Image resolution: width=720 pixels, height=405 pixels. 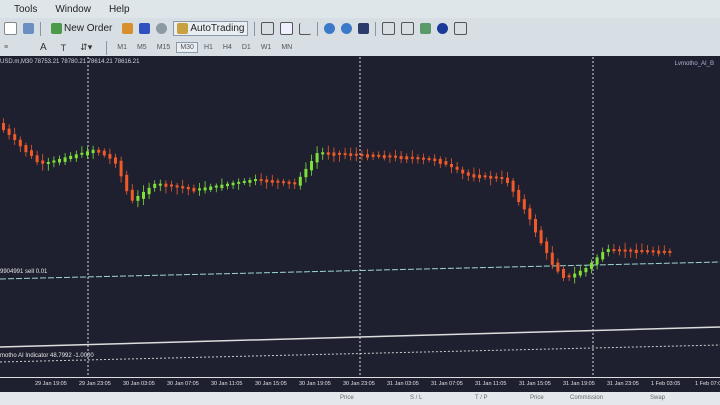 What do you see at coordinates (443, 28) in the screenshot?
I see `periods-icon` at bounding box center [443, 28].